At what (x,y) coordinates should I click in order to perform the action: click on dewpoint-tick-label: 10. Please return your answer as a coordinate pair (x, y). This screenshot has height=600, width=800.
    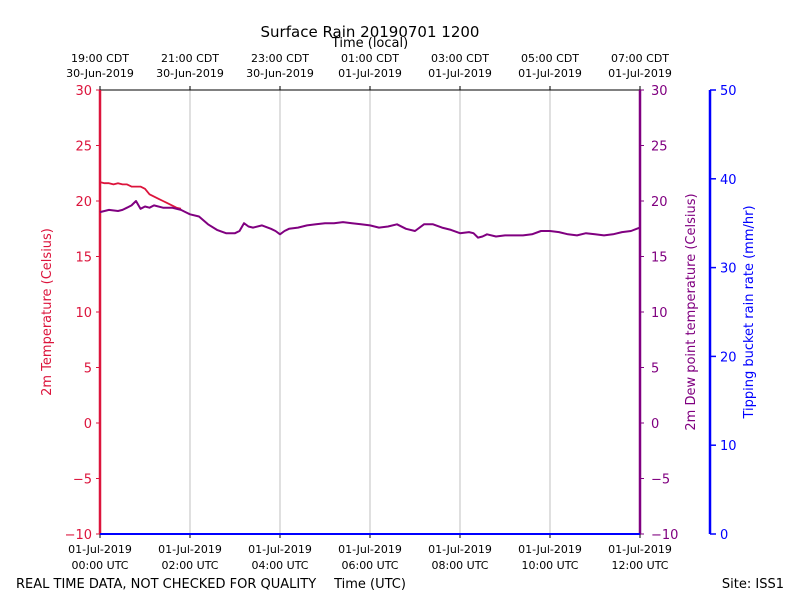
    Looking at the image, I should click on (659, 313).